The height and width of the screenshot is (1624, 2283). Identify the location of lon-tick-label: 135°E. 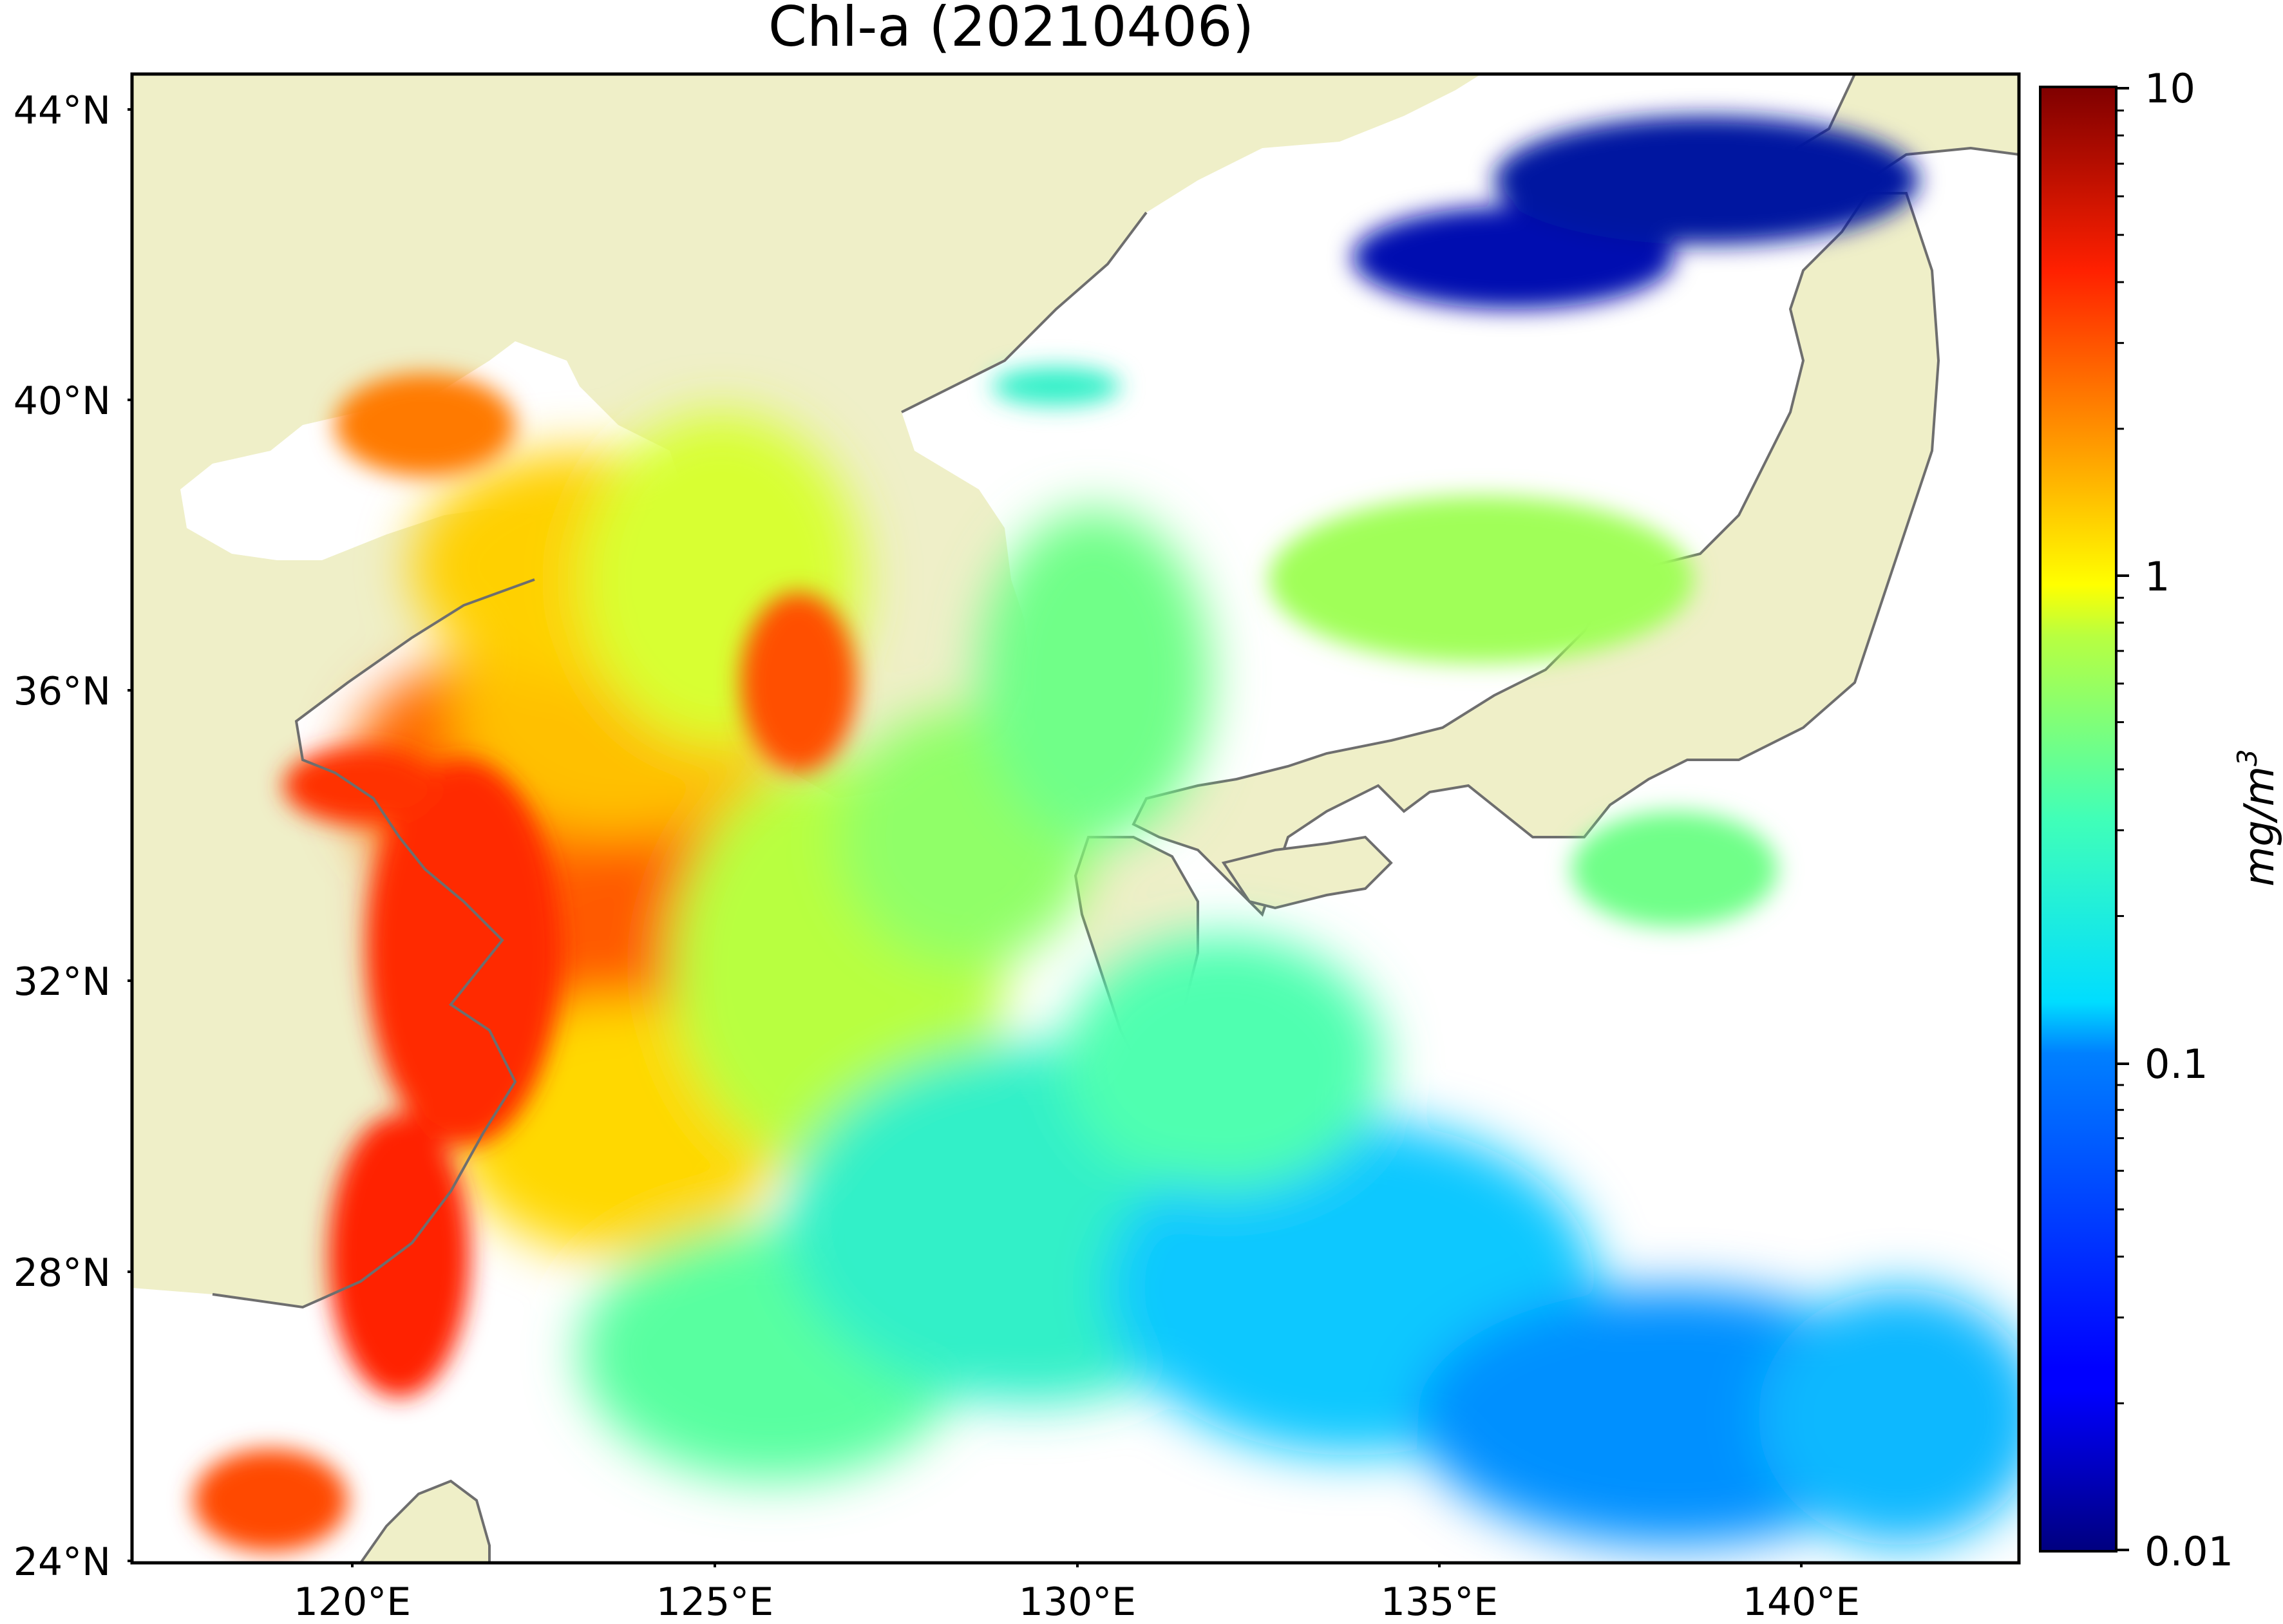
(1439, 1602).